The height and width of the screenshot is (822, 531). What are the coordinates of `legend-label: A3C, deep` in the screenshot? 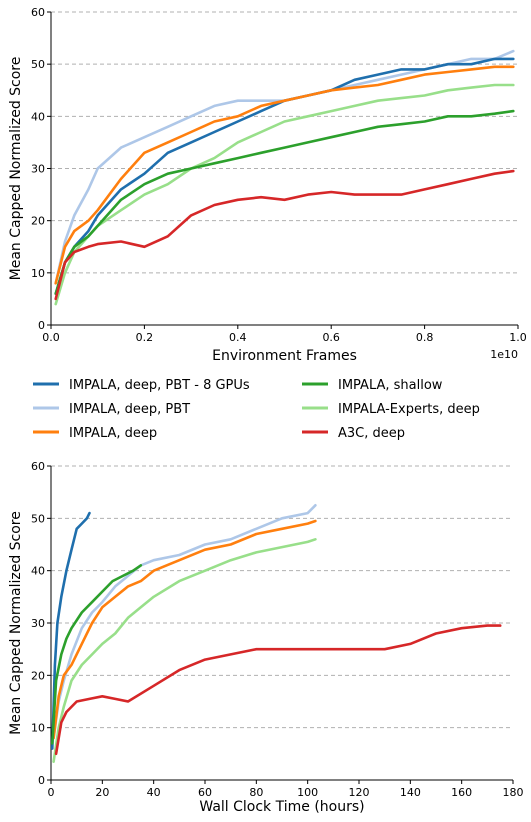 It's located at (371, 433).